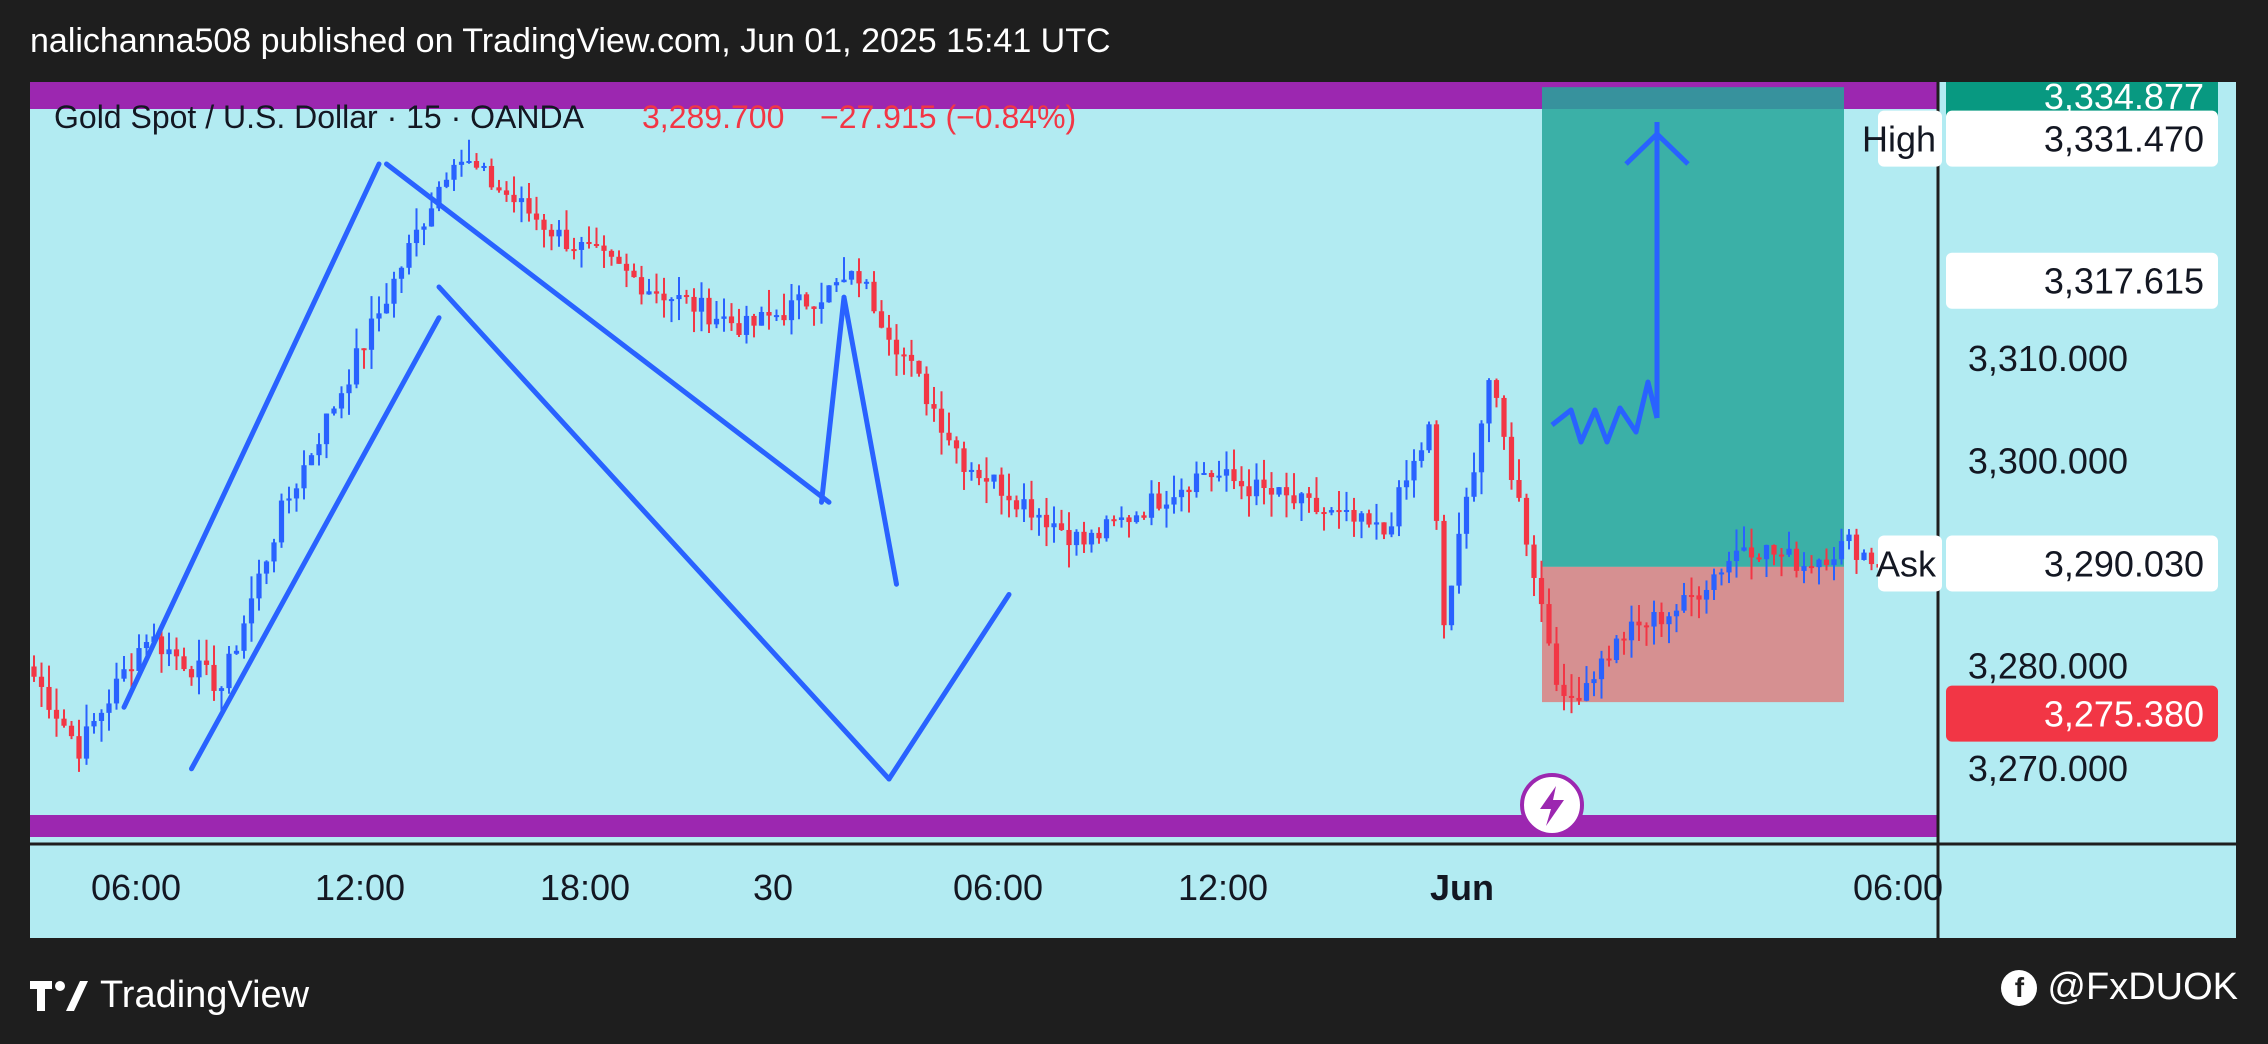  What do you see at coordinates (1693, 327) in the screenshot?
I see `target-zone` at bounding box center [1693, 327].